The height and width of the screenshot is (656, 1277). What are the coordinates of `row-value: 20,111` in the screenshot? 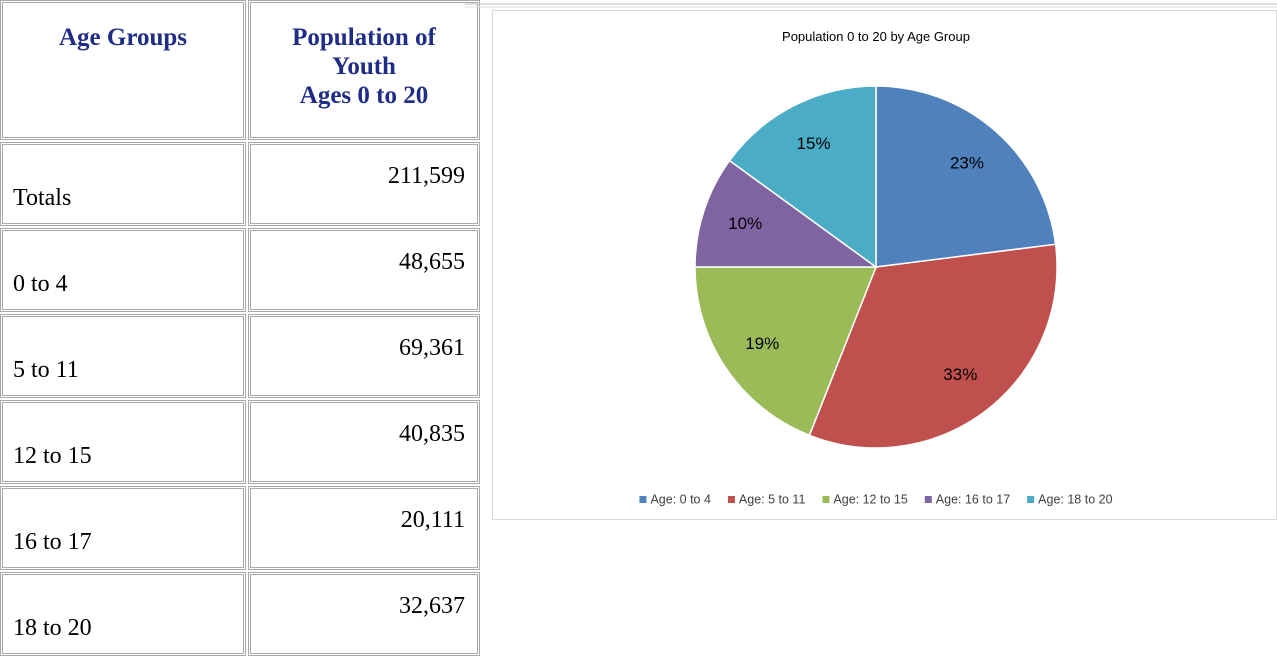 It's located at (364, 528).